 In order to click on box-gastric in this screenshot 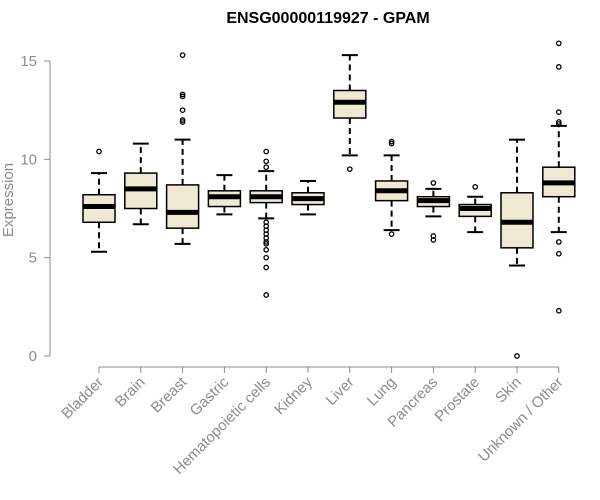, I will do `click(224, 195)`.